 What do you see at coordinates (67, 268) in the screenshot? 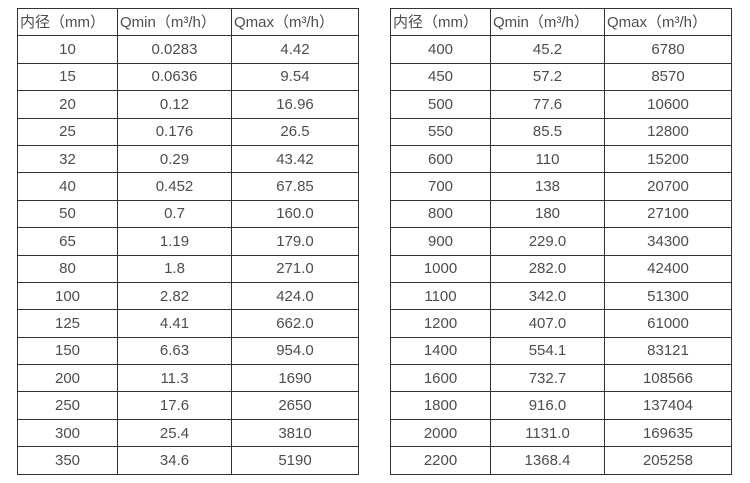
I see `cell-inner-diameter: 80` at bounding box center [67, 268].